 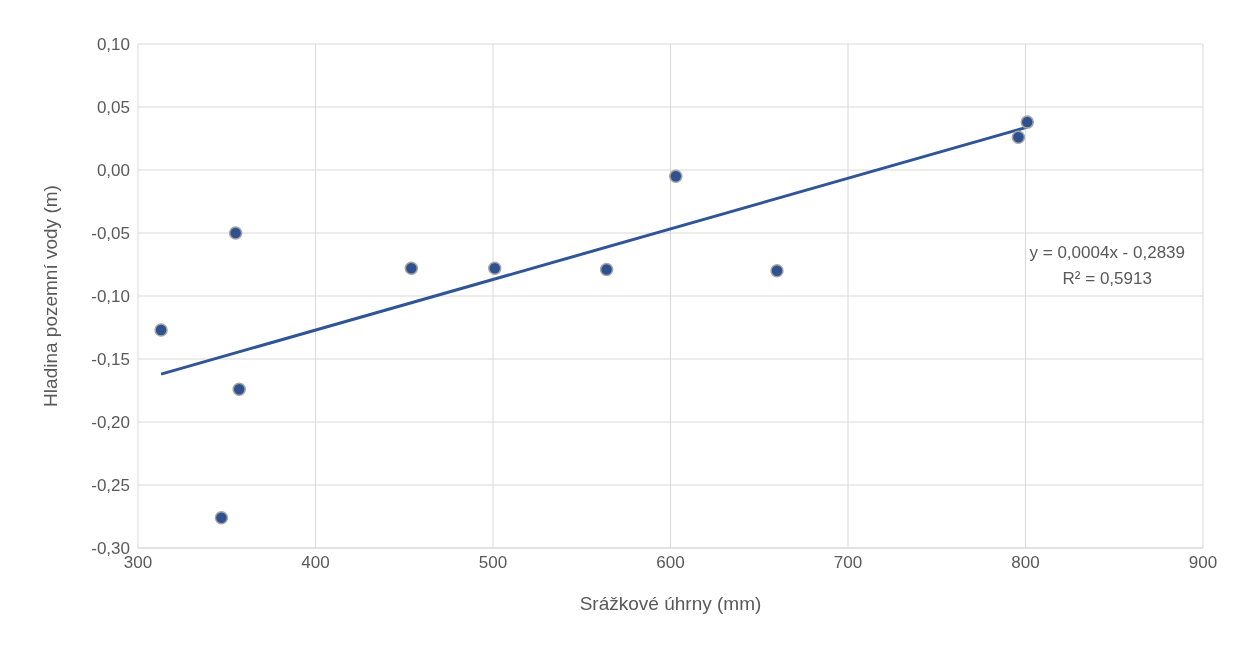 What do you see at coordinates (110, 234) in the screenshot?
I see `y-tick-label: -0,05` at bounding box center [110, 234].